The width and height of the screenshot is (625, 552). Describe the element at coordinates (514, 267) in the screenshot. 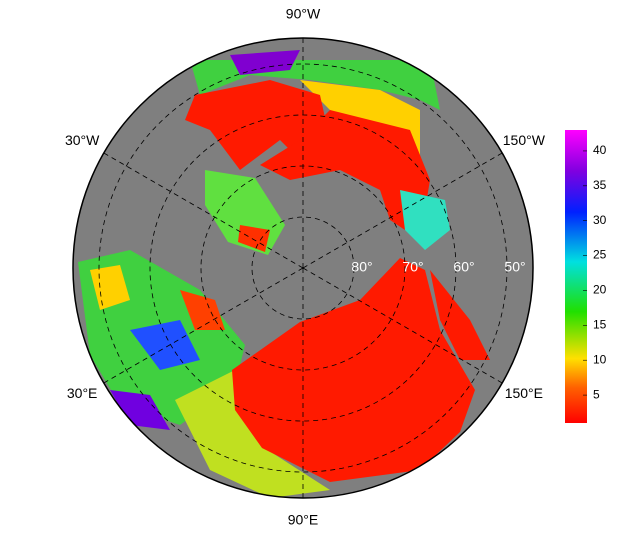

I see `latitude-label: 50°` at that location.